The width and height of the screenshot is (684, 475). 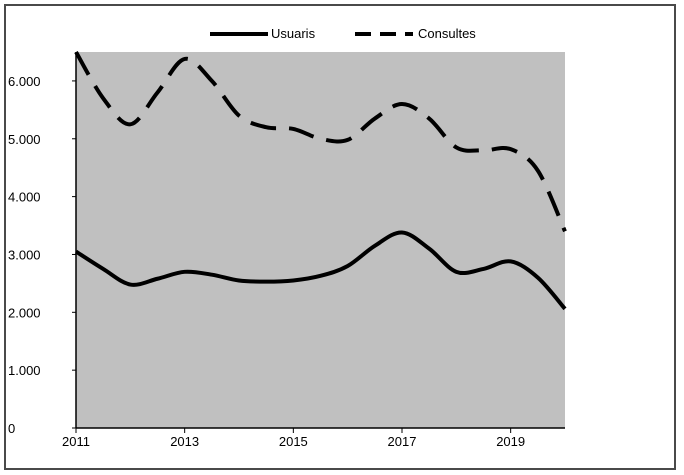 I want to click on y-tick-label: 4.000, so click(x=24, y=197).